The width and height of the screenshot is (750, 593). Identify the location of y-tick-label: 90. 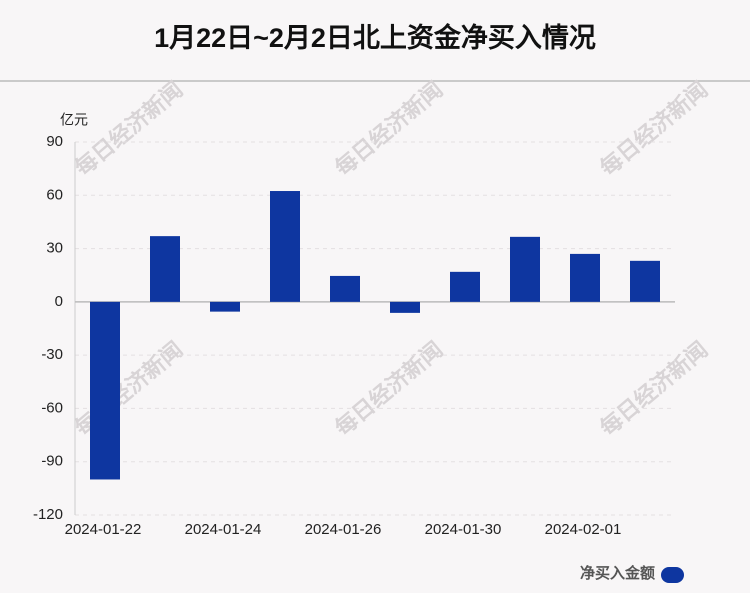
(54, 141).